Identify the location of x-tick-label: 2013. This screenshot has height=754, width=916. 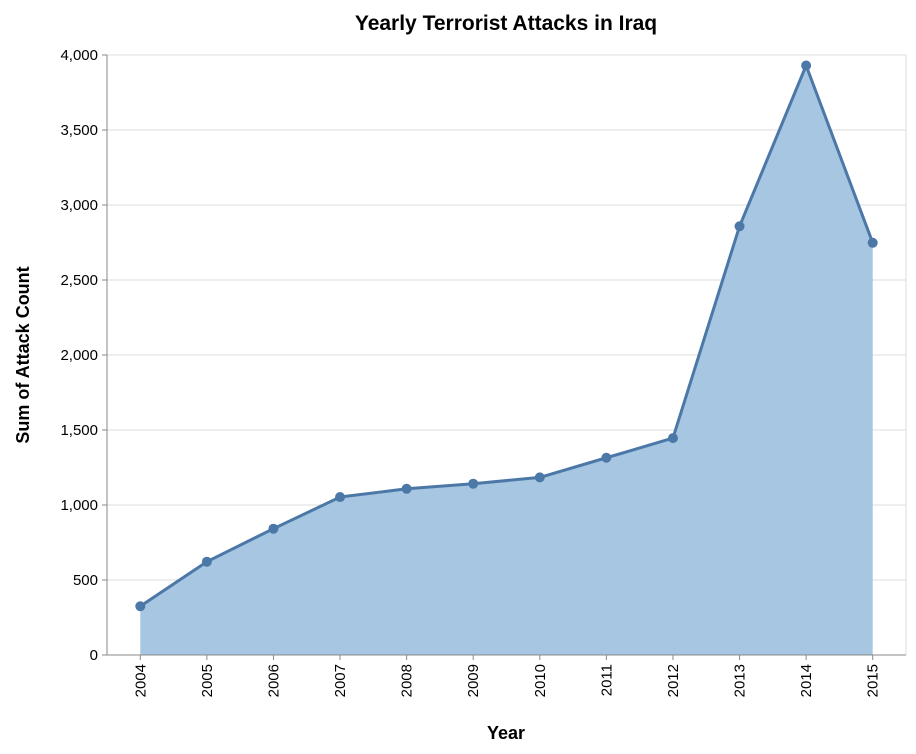
(740, 680).